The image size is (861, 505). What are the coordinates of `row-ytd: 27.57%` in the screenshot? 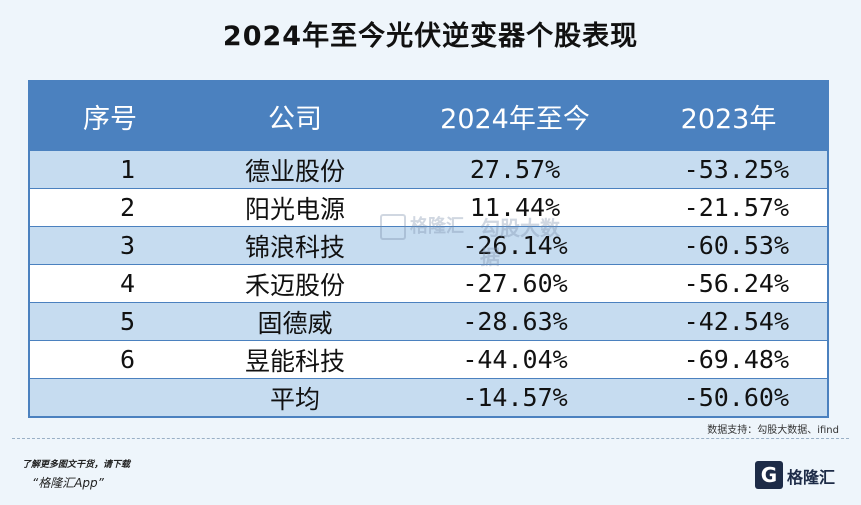 It's located at (515, 169).